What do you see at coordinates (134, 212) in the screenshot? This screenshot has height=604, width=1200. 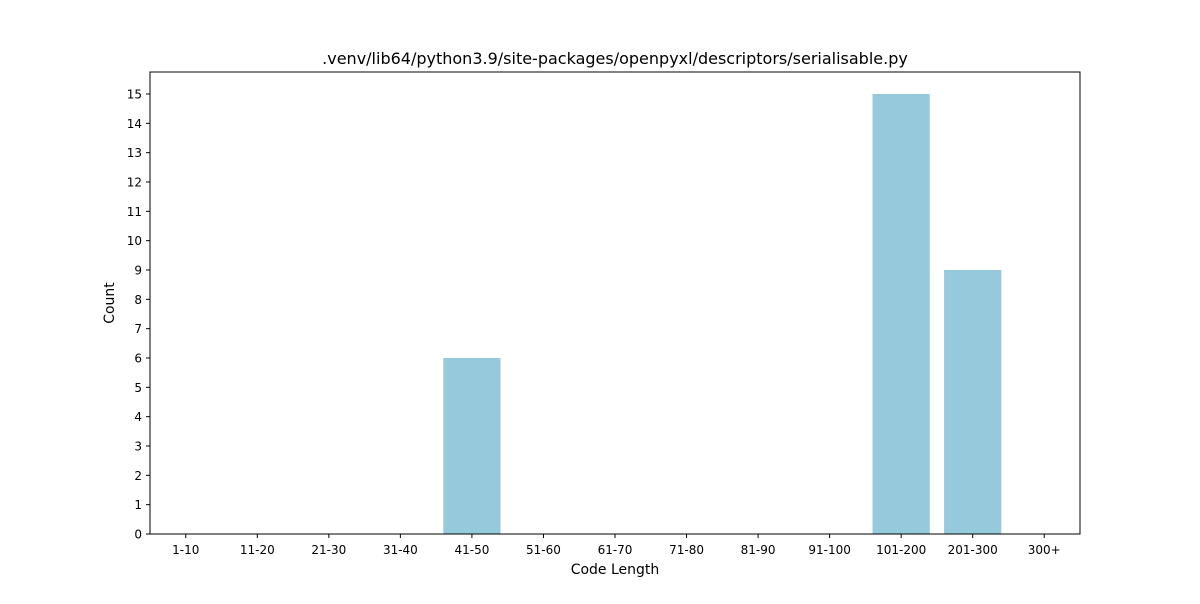 I see `y-tick-label: 11` at bounding box center [134, 212].